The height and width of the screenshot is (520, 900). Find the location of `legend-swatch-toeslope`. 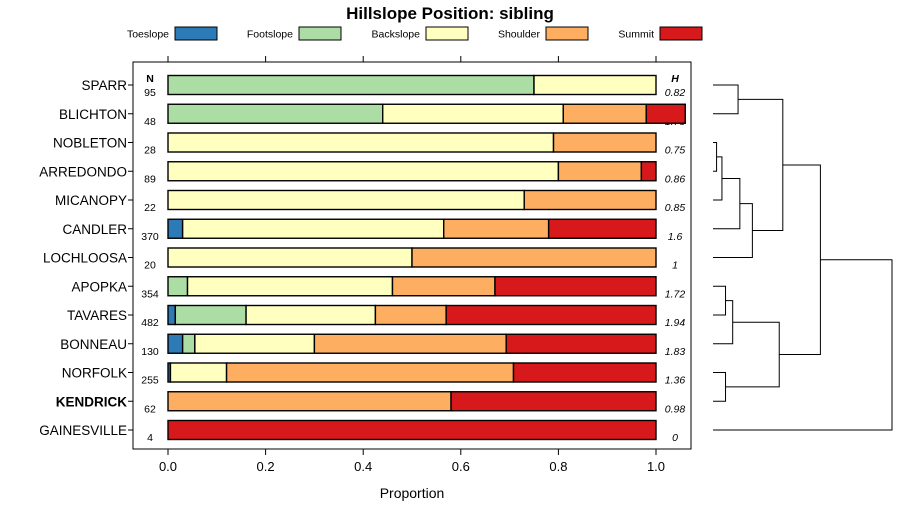

legend-swatch-toeslope is located at coordinates (196, 33).